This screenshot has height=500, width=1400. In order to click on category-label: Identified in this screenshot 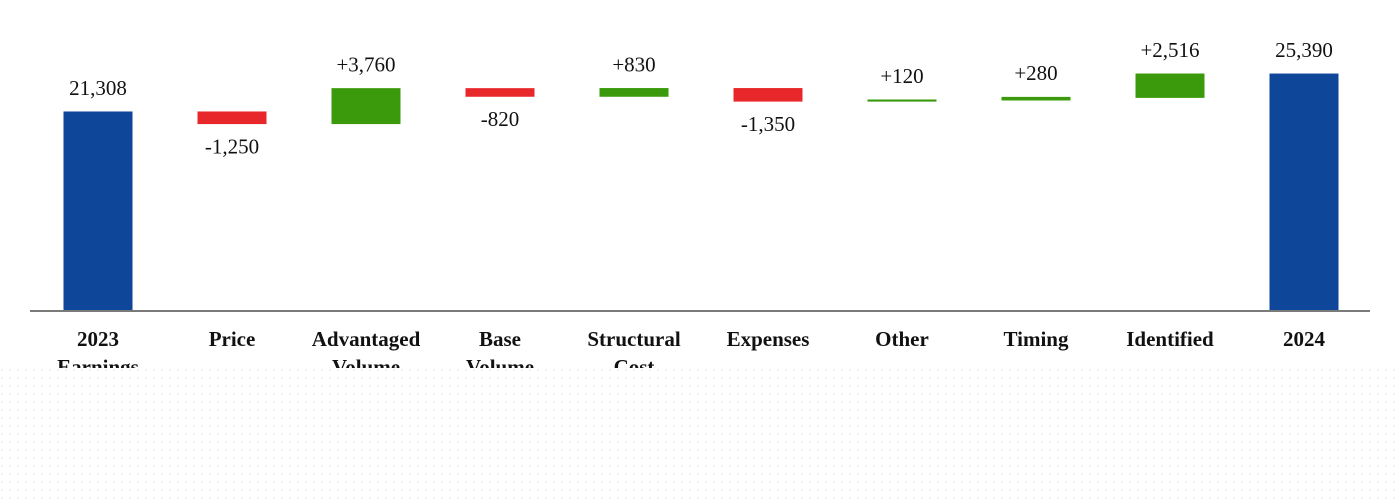, I will do `click(1170, 339)`.